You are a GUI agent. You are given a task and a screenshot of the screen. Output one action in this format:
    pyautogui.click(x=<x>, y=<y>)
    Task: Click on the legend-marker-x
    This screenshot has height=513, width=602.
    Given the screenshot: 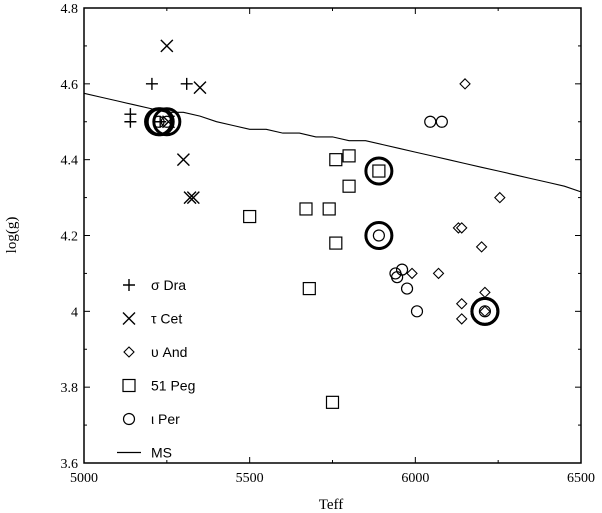 What is the action you would take?
    pyautogui.click(x=129, y=318)
    